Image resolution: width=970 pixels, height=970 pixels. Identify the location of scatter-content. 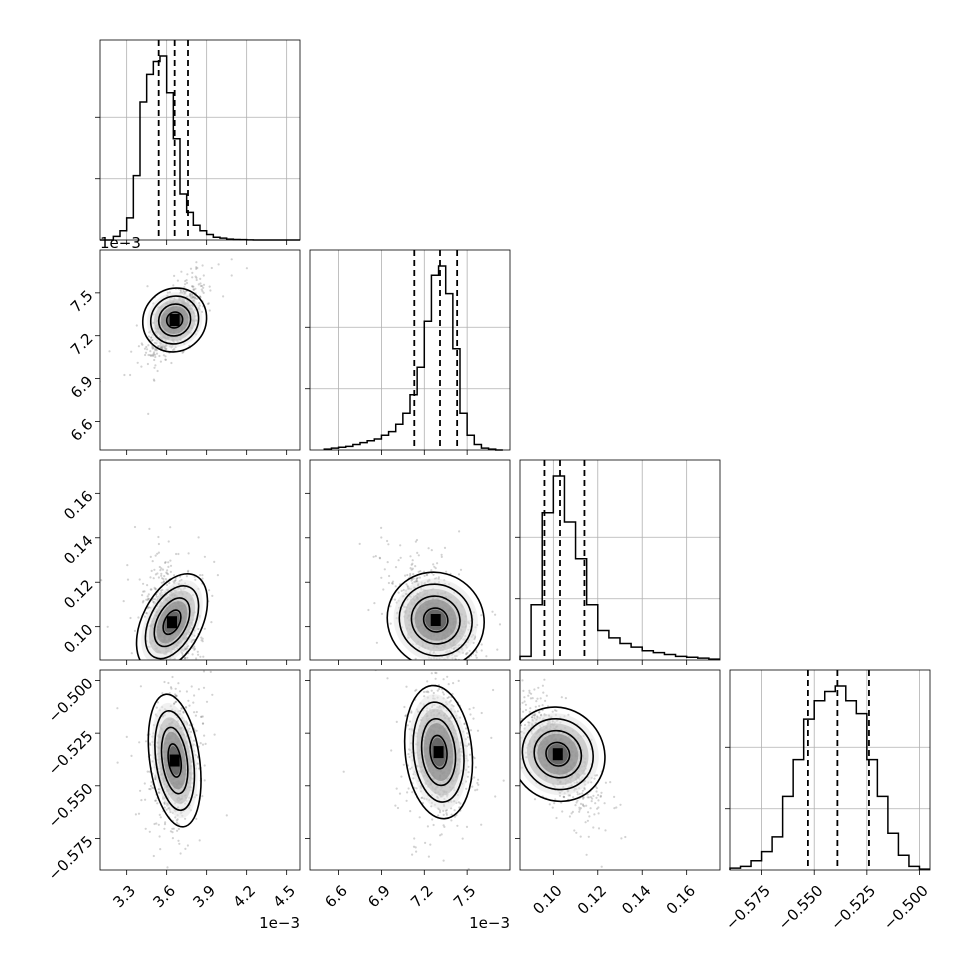
(174, 325).